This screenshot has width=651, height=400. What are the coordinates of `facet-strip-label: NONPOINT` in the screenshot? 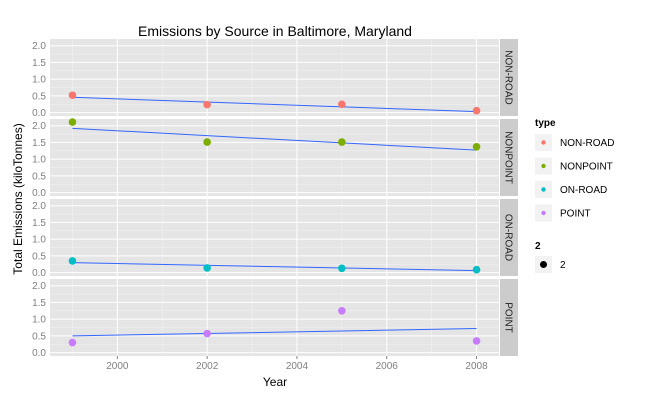 It's located at (508, 157).